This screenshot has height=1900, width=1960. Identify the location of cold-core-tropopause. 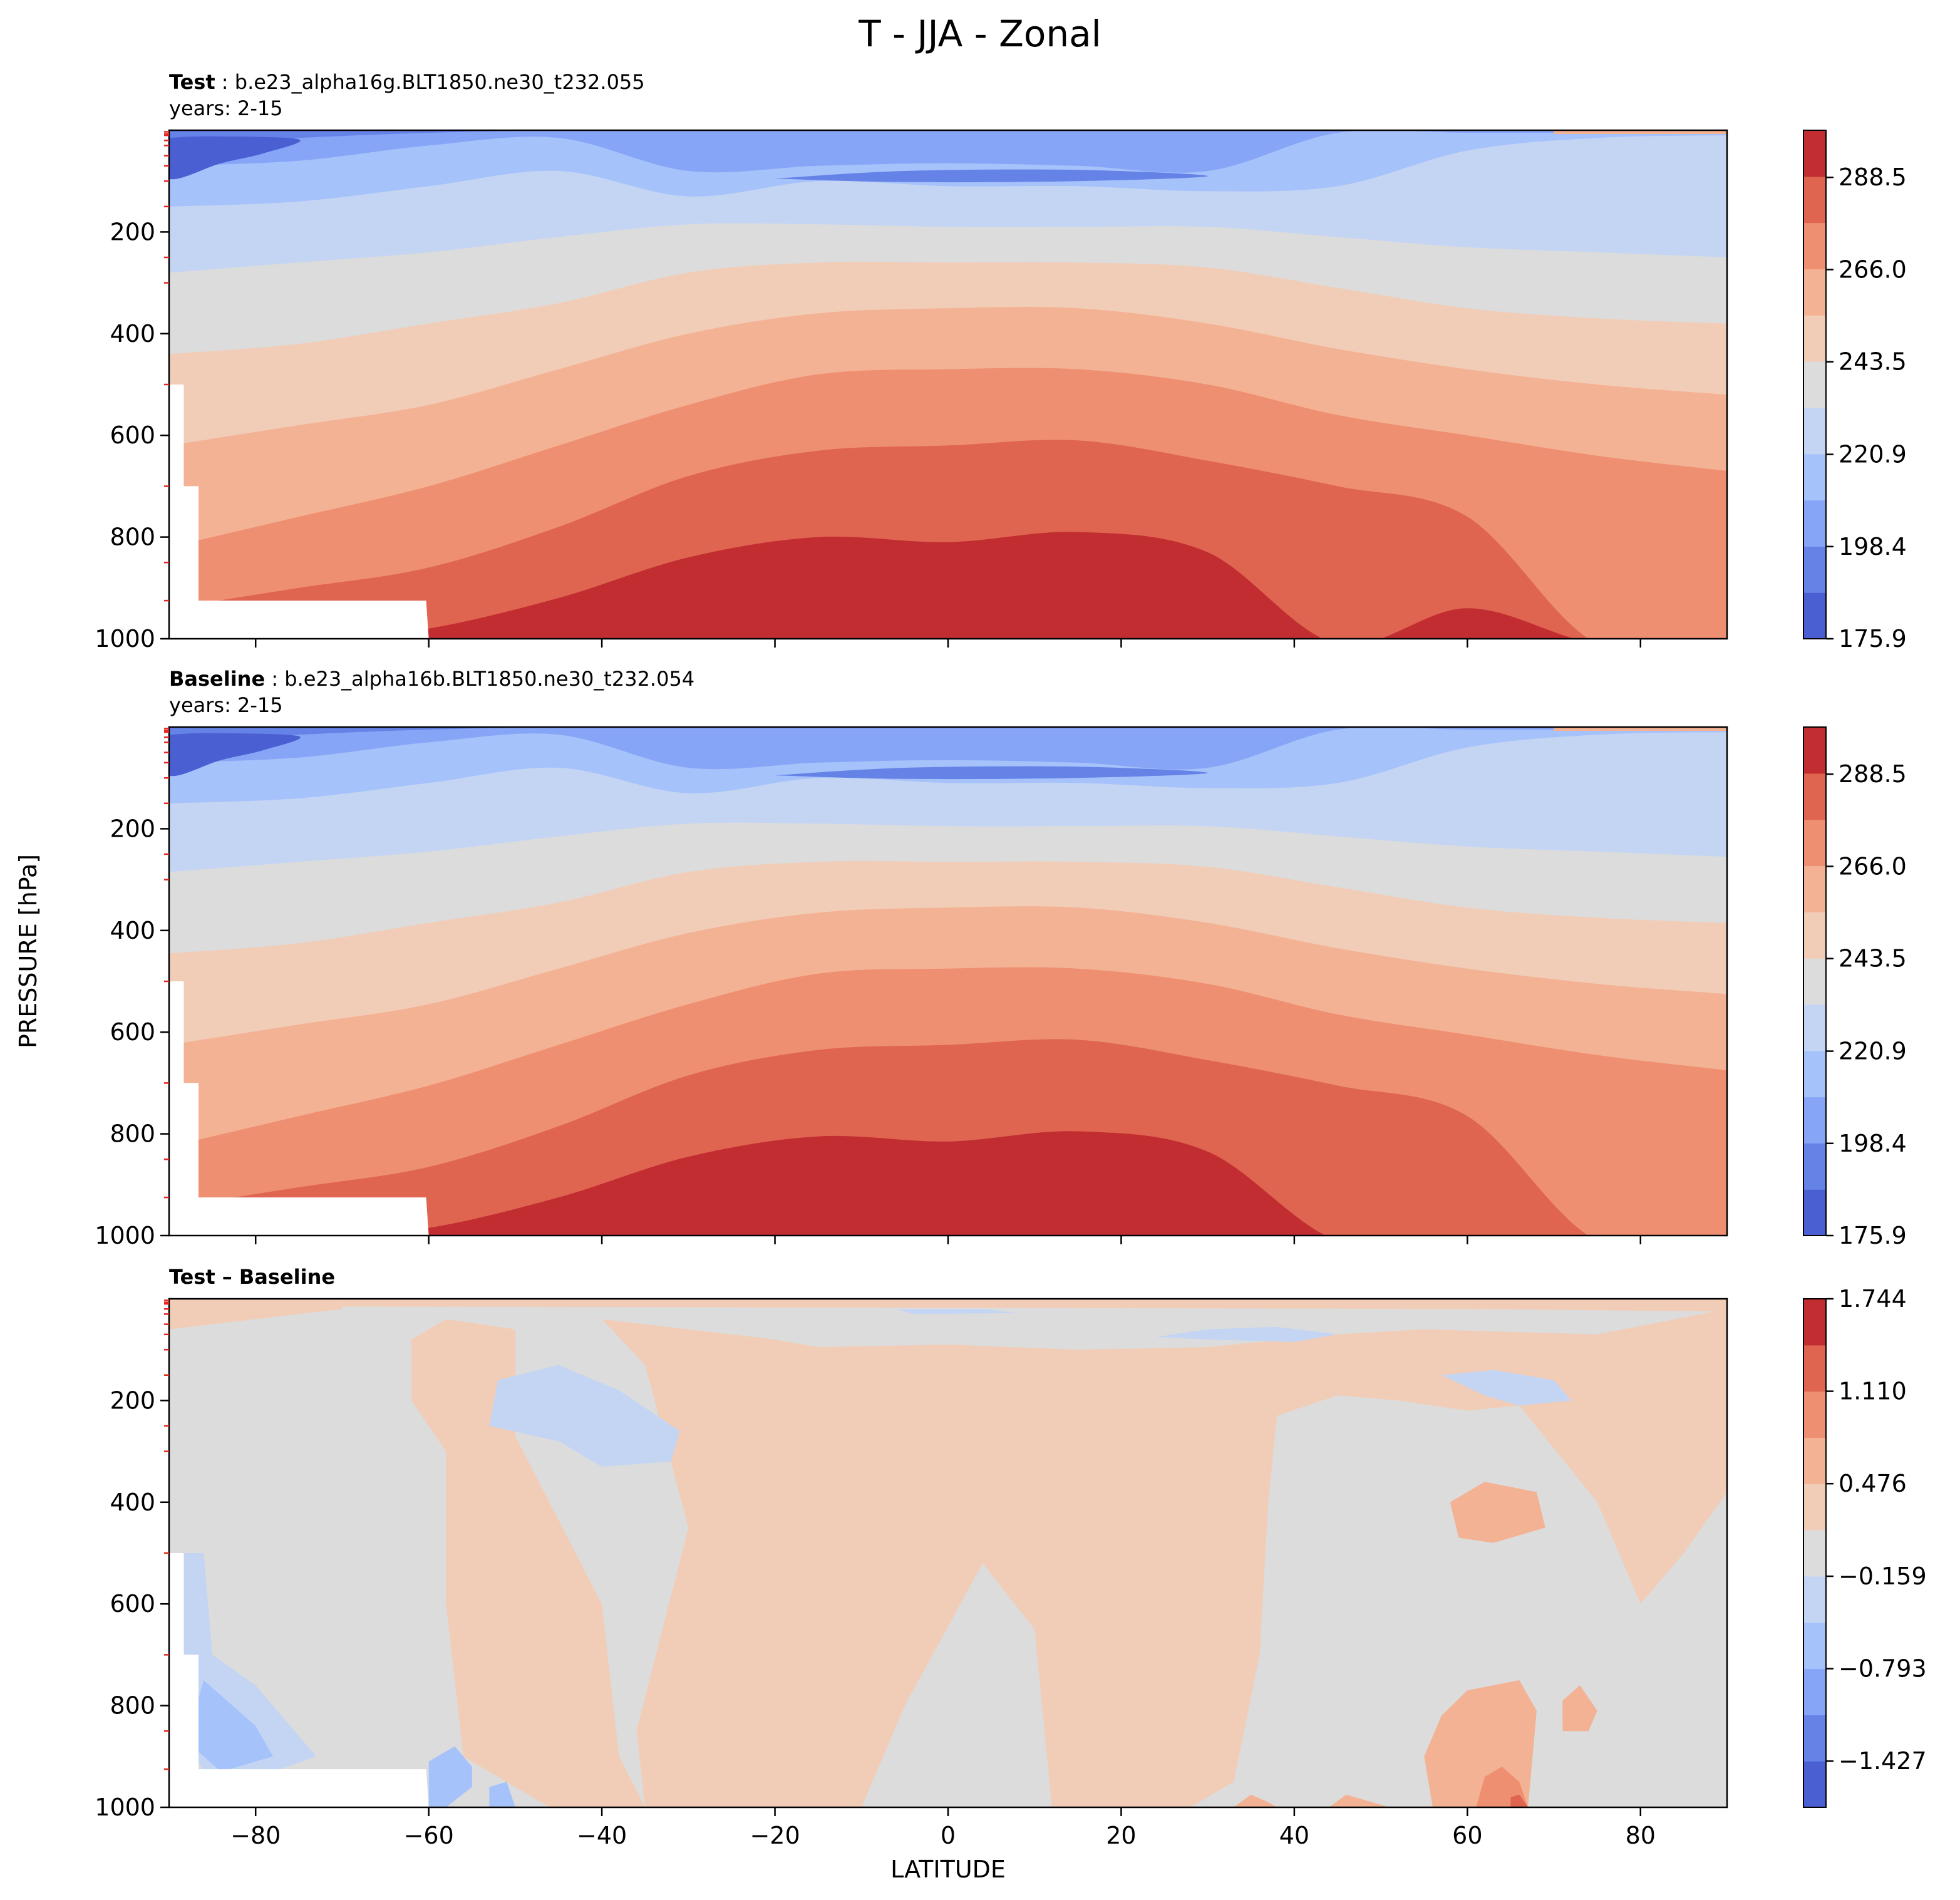
(991, 773).